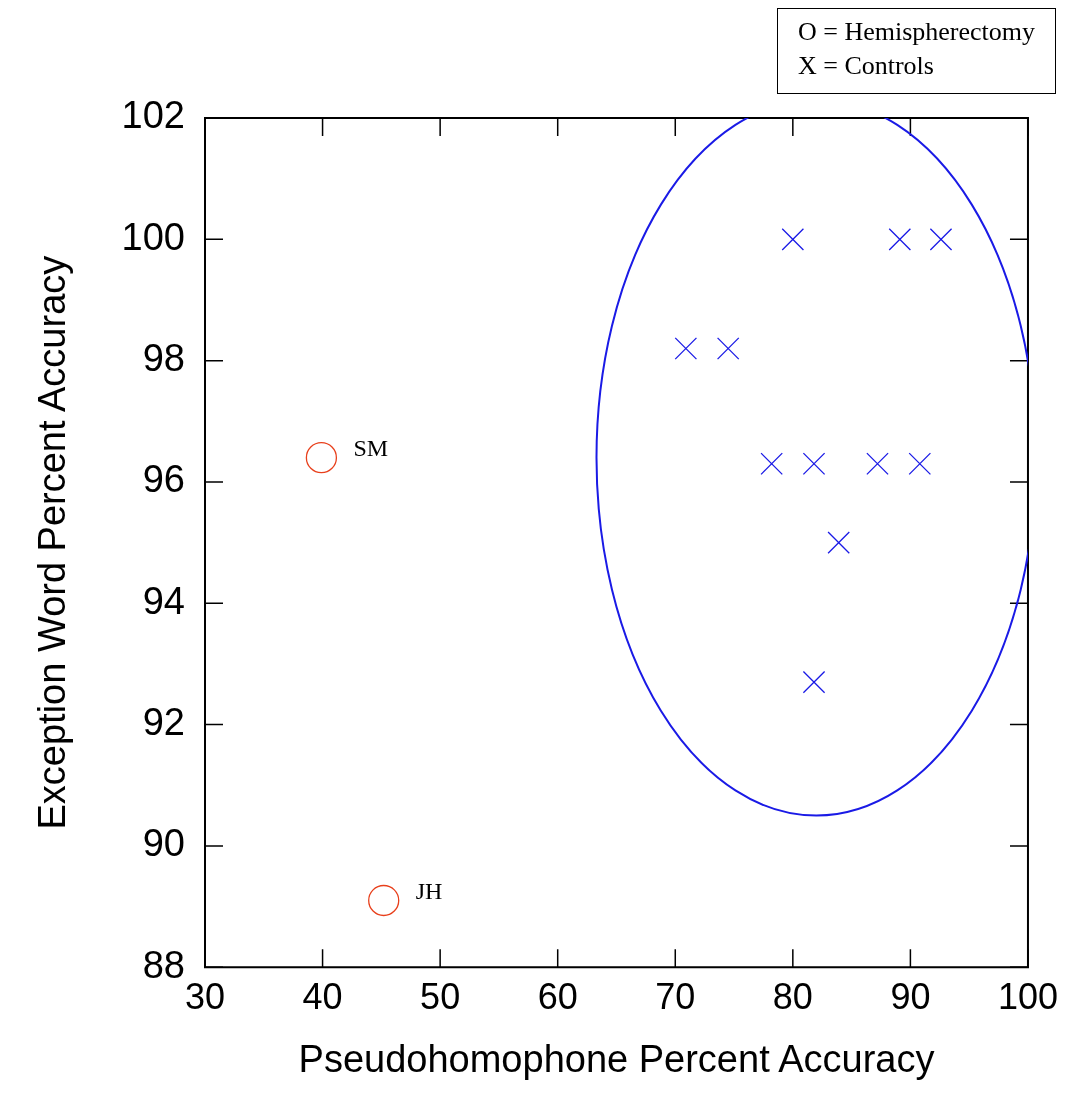 This screenshot has height=1104, width=1076. Describe the element at coordinates (163, 722) in the screenshot. I see `y-tick-label: 92` at that location.